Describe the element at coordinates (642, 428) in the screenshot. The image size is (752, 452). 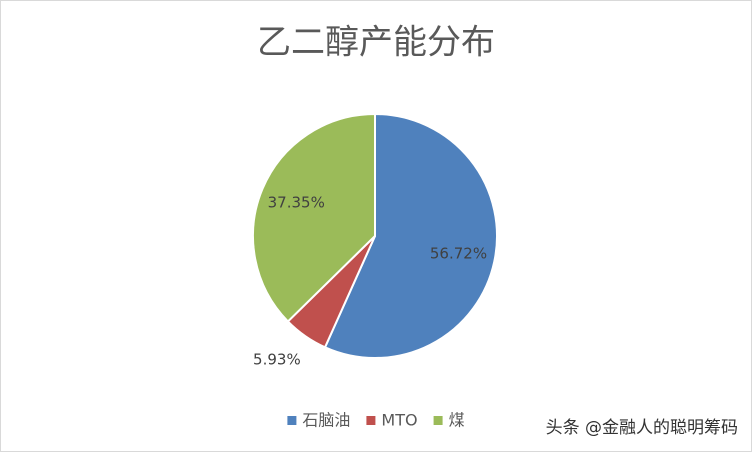
I see `watermark: 头条 @金融人的聪明筹码` at that location.